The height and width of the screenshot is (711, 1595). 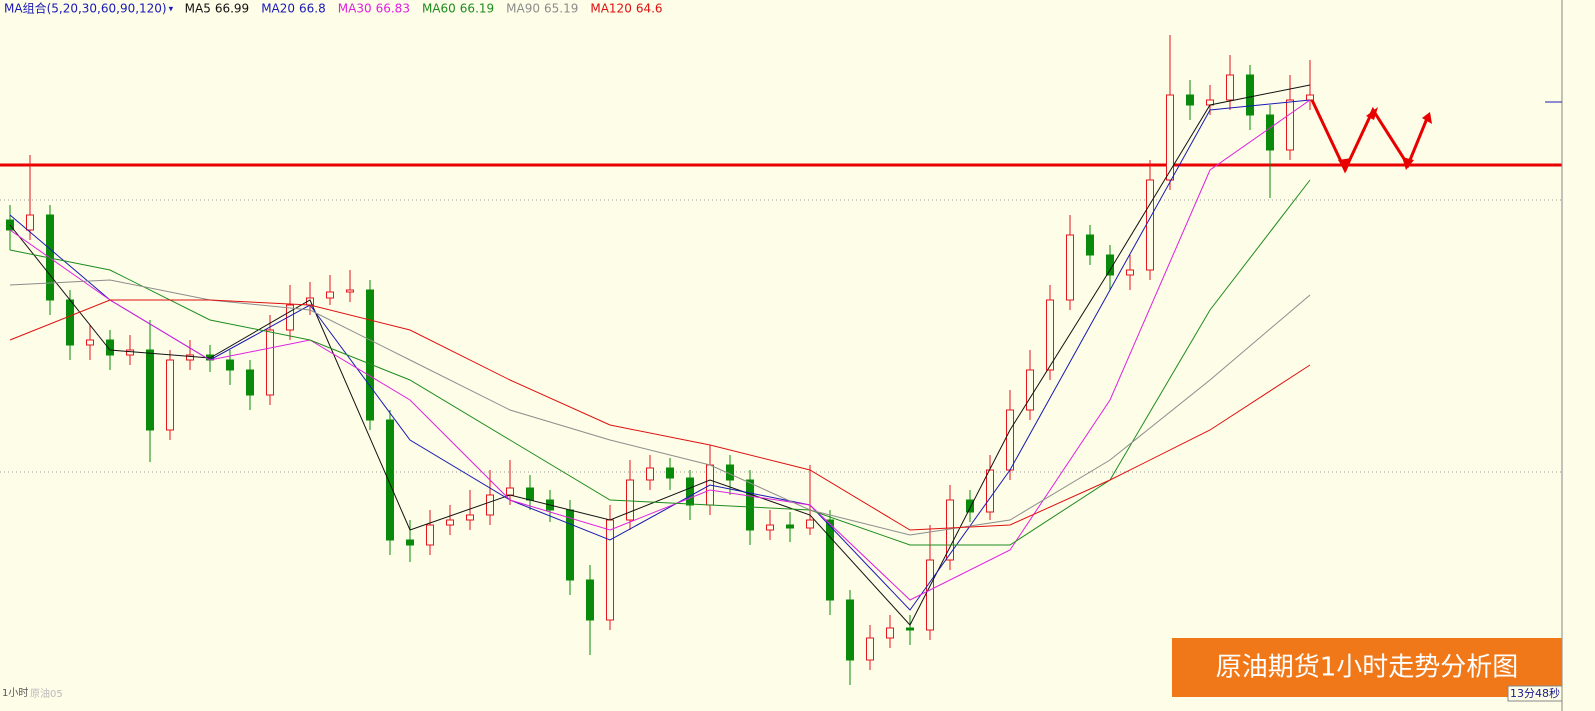 What do you see at coordinates (355, 9) in the screenshot?
I see `legend-name: MA30` at bounding box center [355, 9].